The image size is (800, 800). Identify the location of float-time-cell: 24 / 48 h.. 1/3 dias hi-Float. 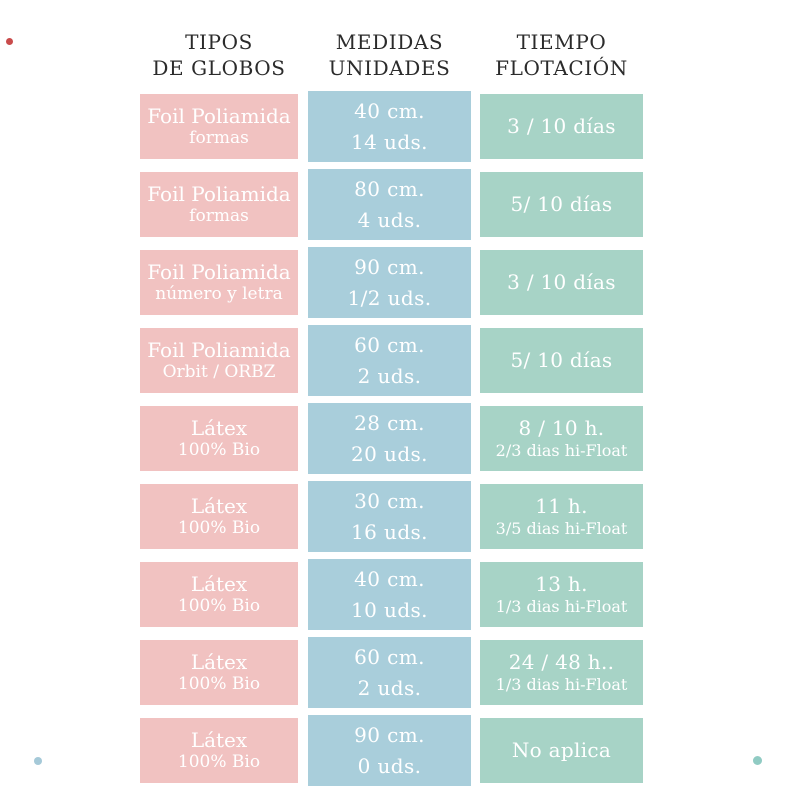
(561, 672).